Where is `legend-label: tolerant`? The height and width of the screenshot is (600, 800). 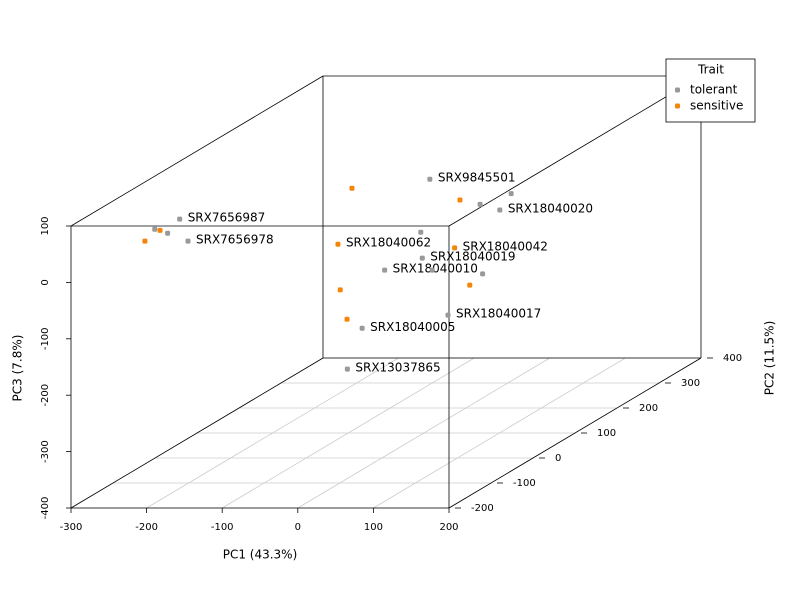
legend-label: tolerant is located at coordinates (714, 90).